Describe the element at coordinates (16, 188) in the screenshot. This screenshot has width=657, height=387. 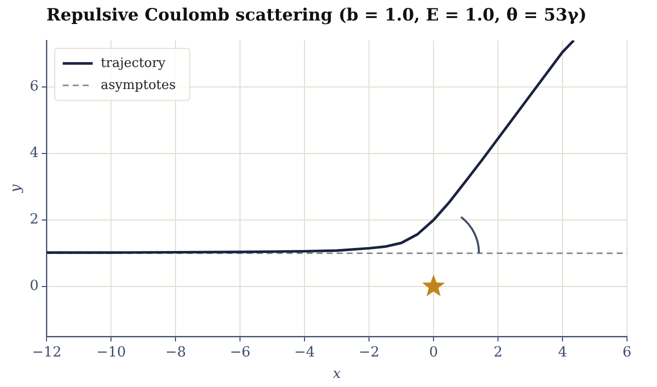
I see `y-axis-title: y` at that location.